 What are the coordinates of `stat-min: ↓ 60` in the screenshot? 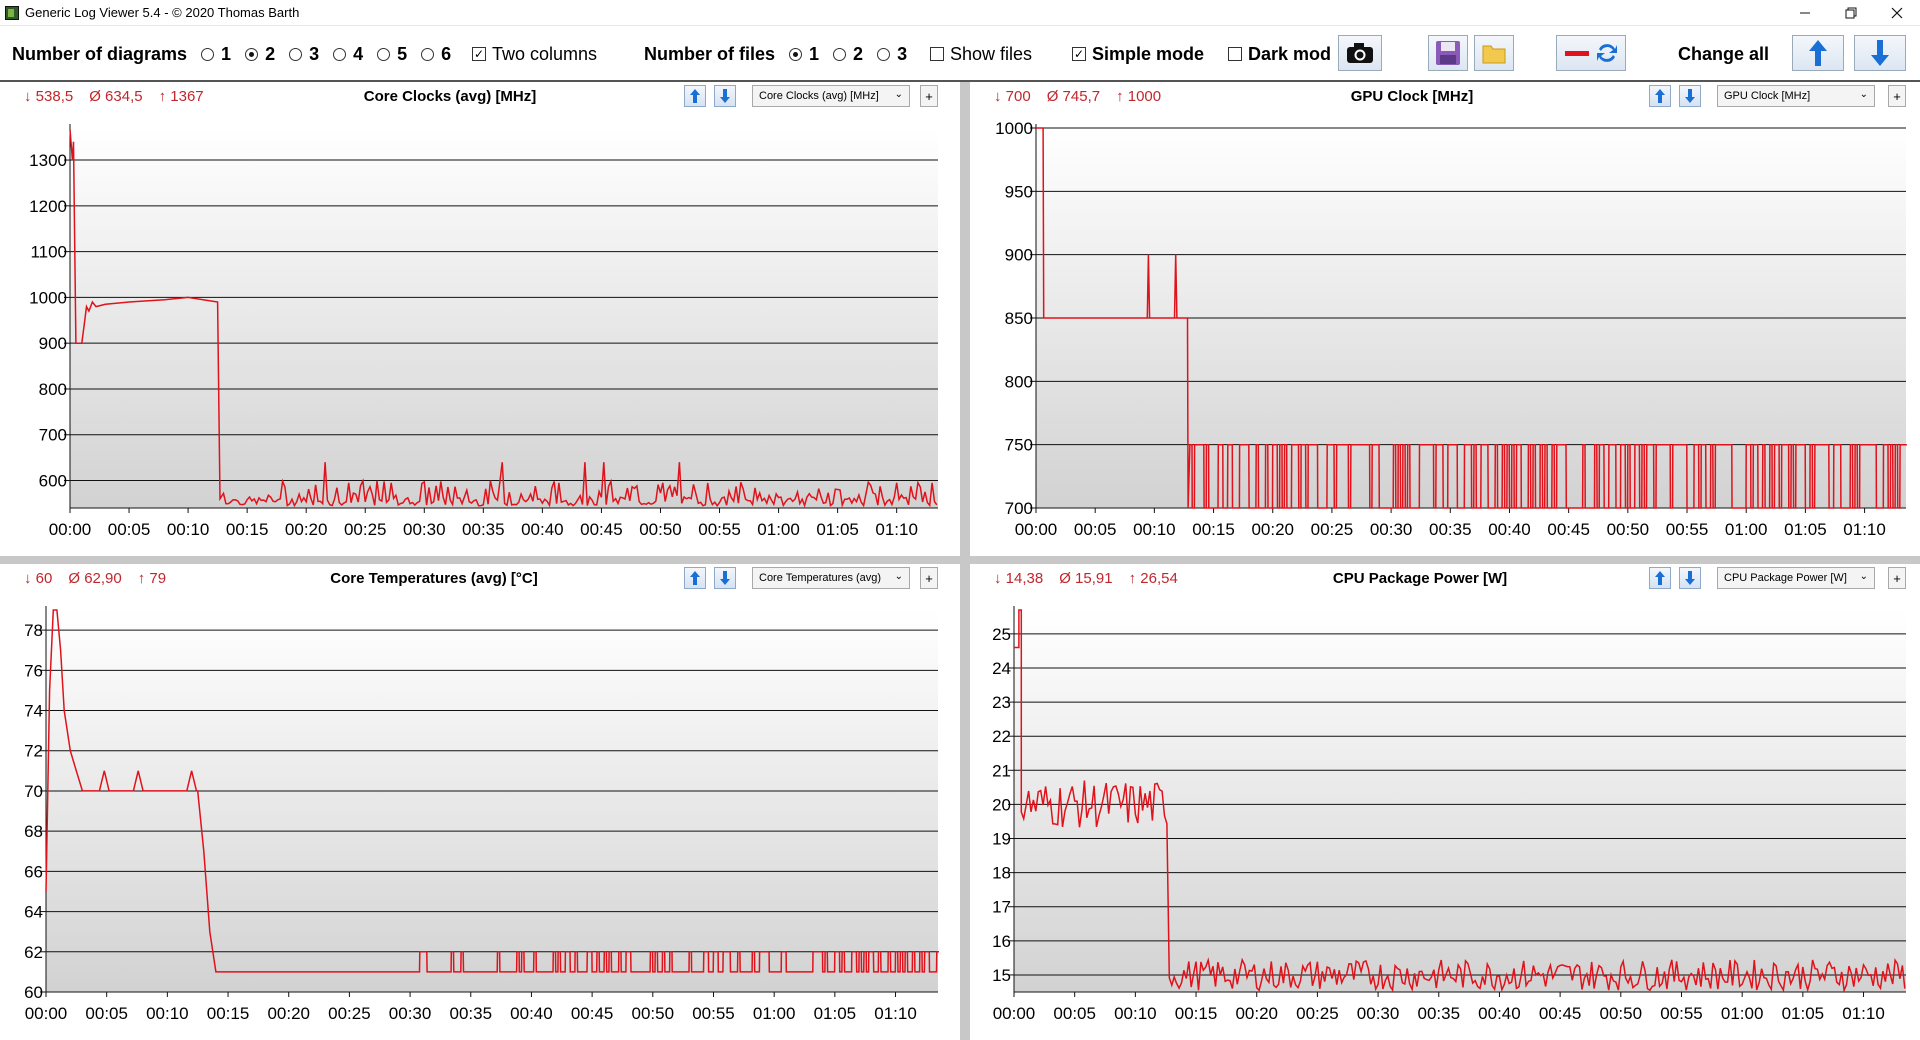 It's located at (38, 578).